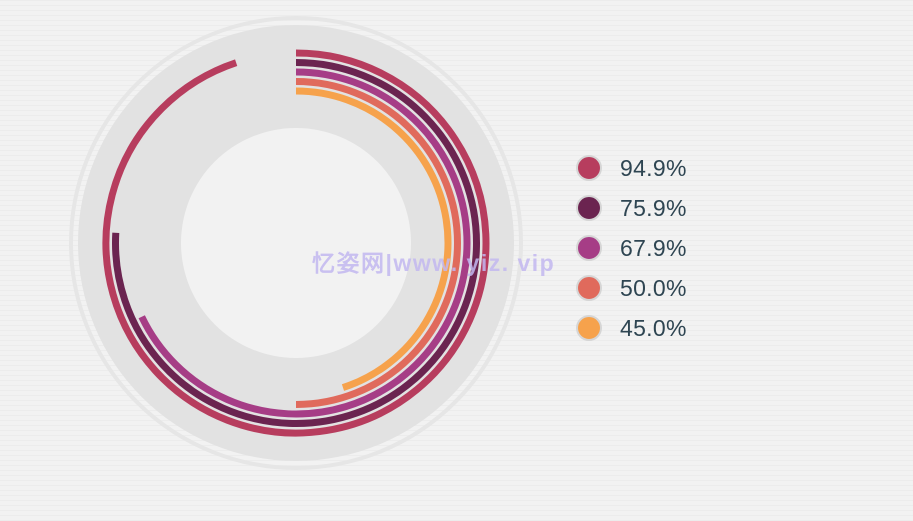 The width and height of the screenshot is (913, 521). I want to click on legend-item: 50.0%, so click(676, 288).